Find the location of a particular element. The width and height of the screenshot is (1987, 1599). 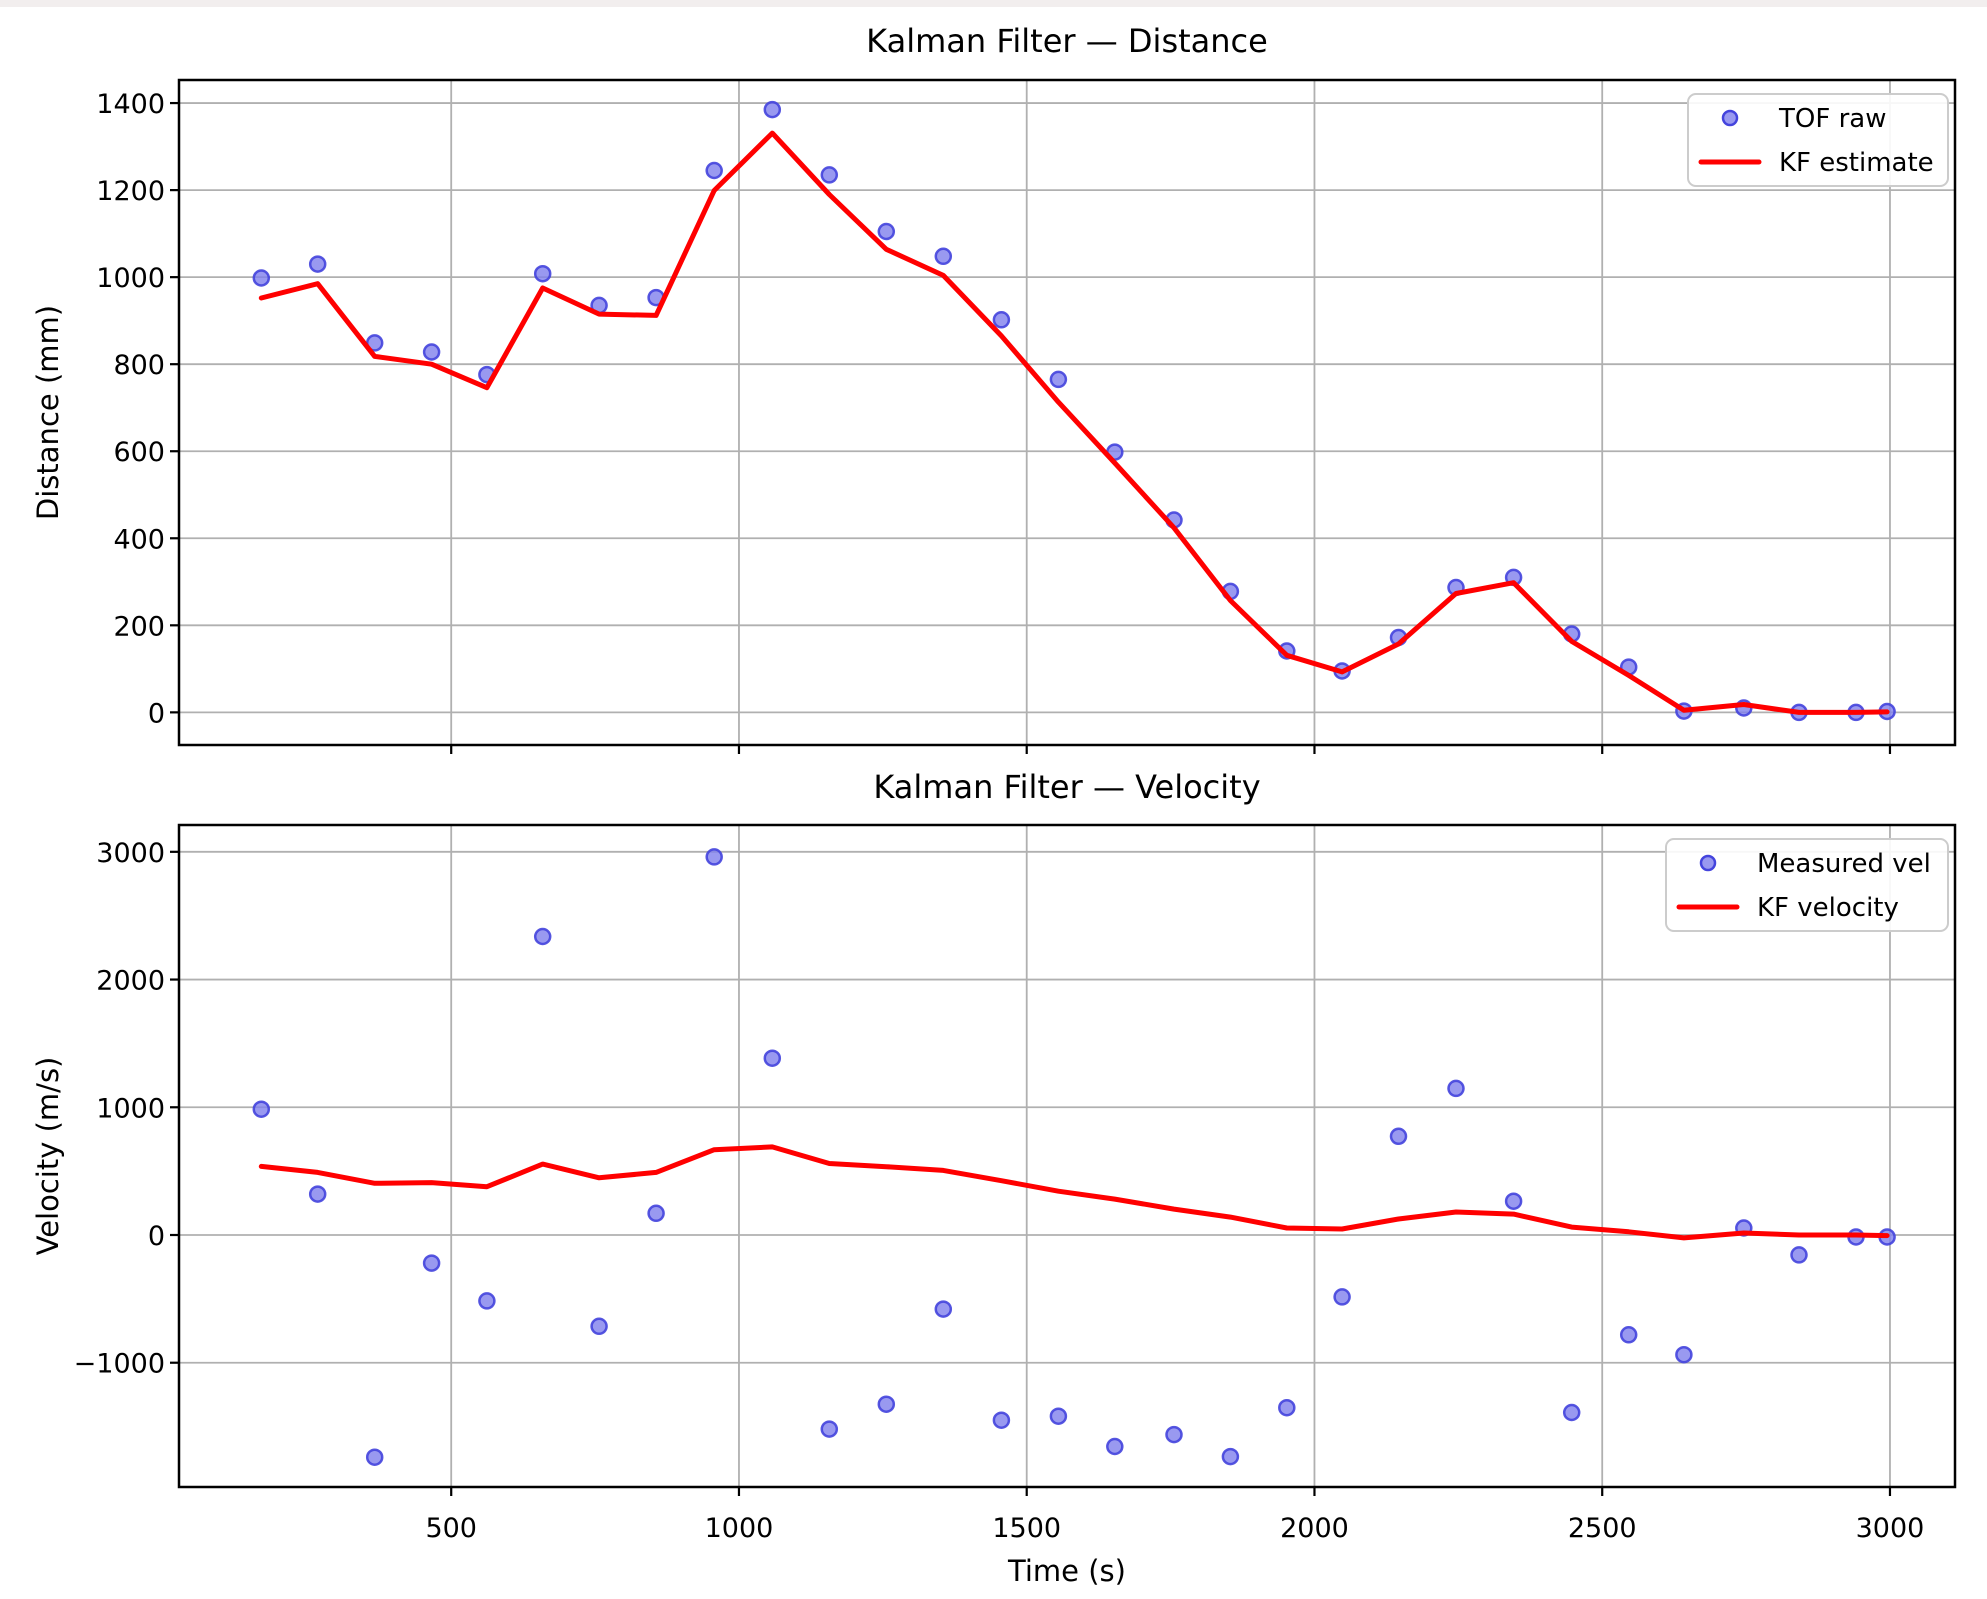

legend-label: KF estimate is located at coordinates (1856, 163).